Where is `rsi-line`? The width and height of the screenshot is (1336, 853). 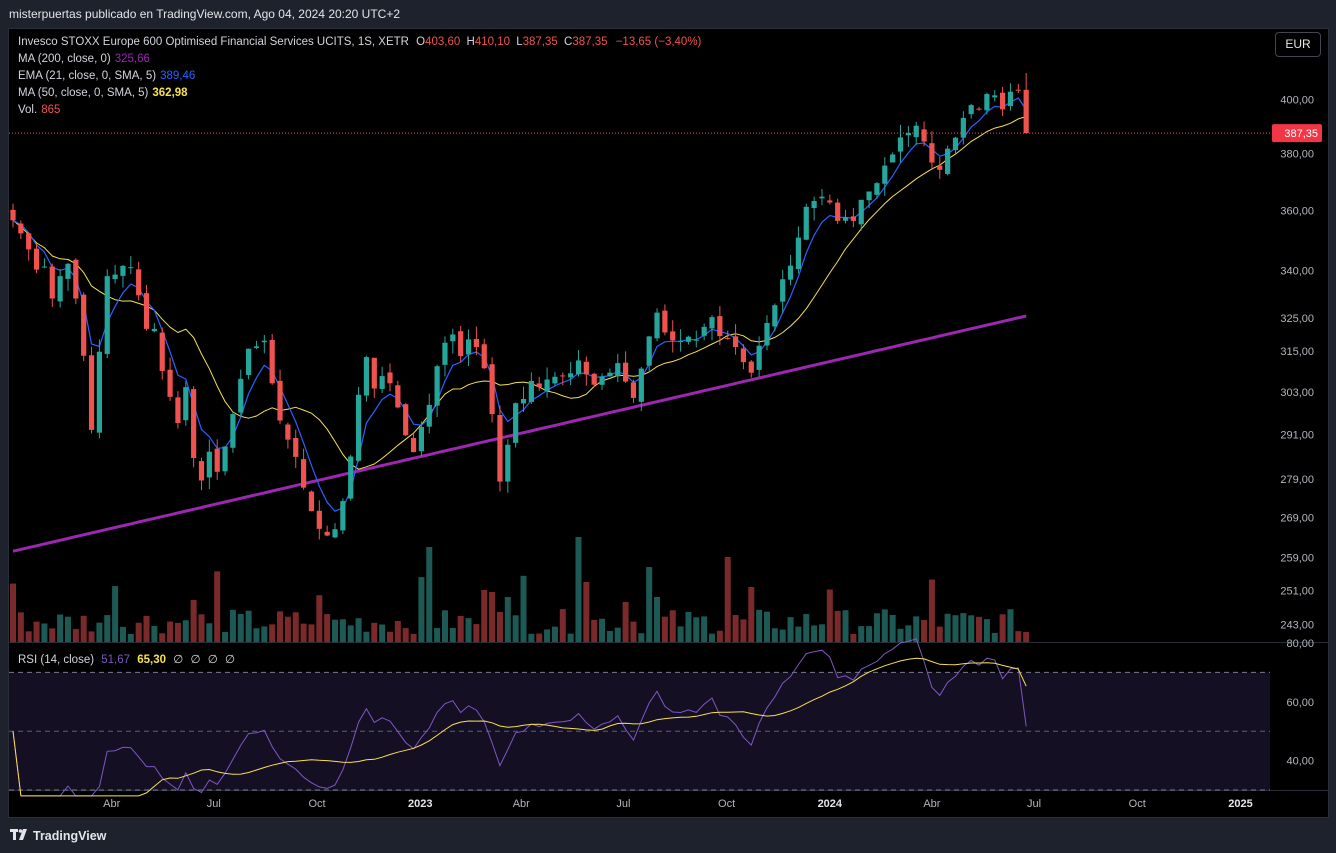
rsi-line is located at coordinates (519, 717).